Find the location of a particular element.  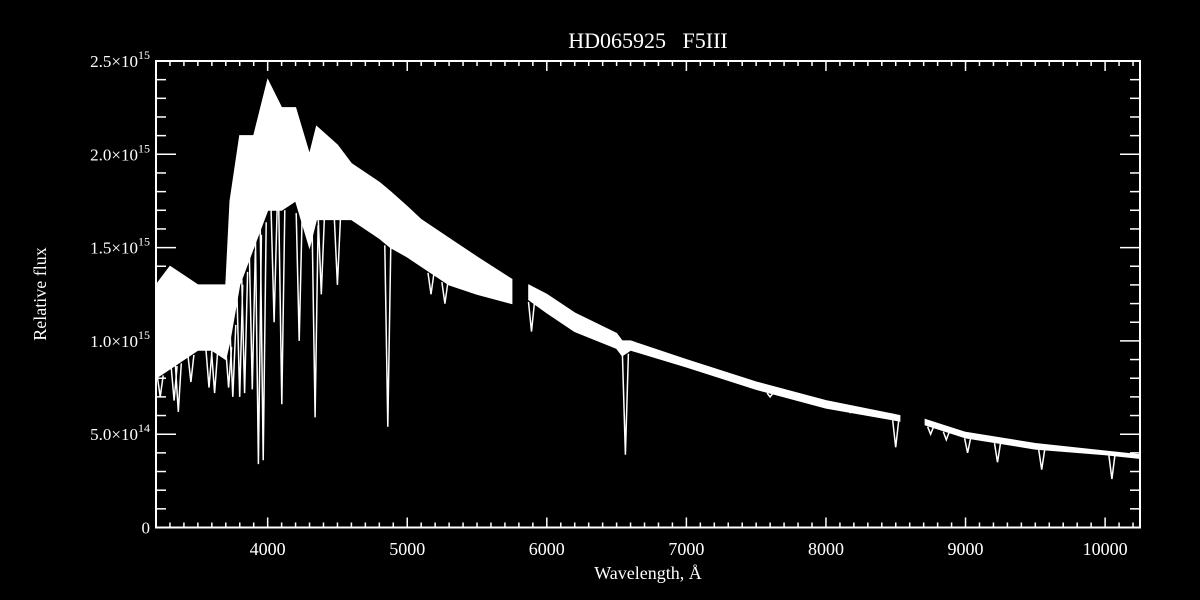

y-tick-exponent: 14 is located at coordinates (144, 428).